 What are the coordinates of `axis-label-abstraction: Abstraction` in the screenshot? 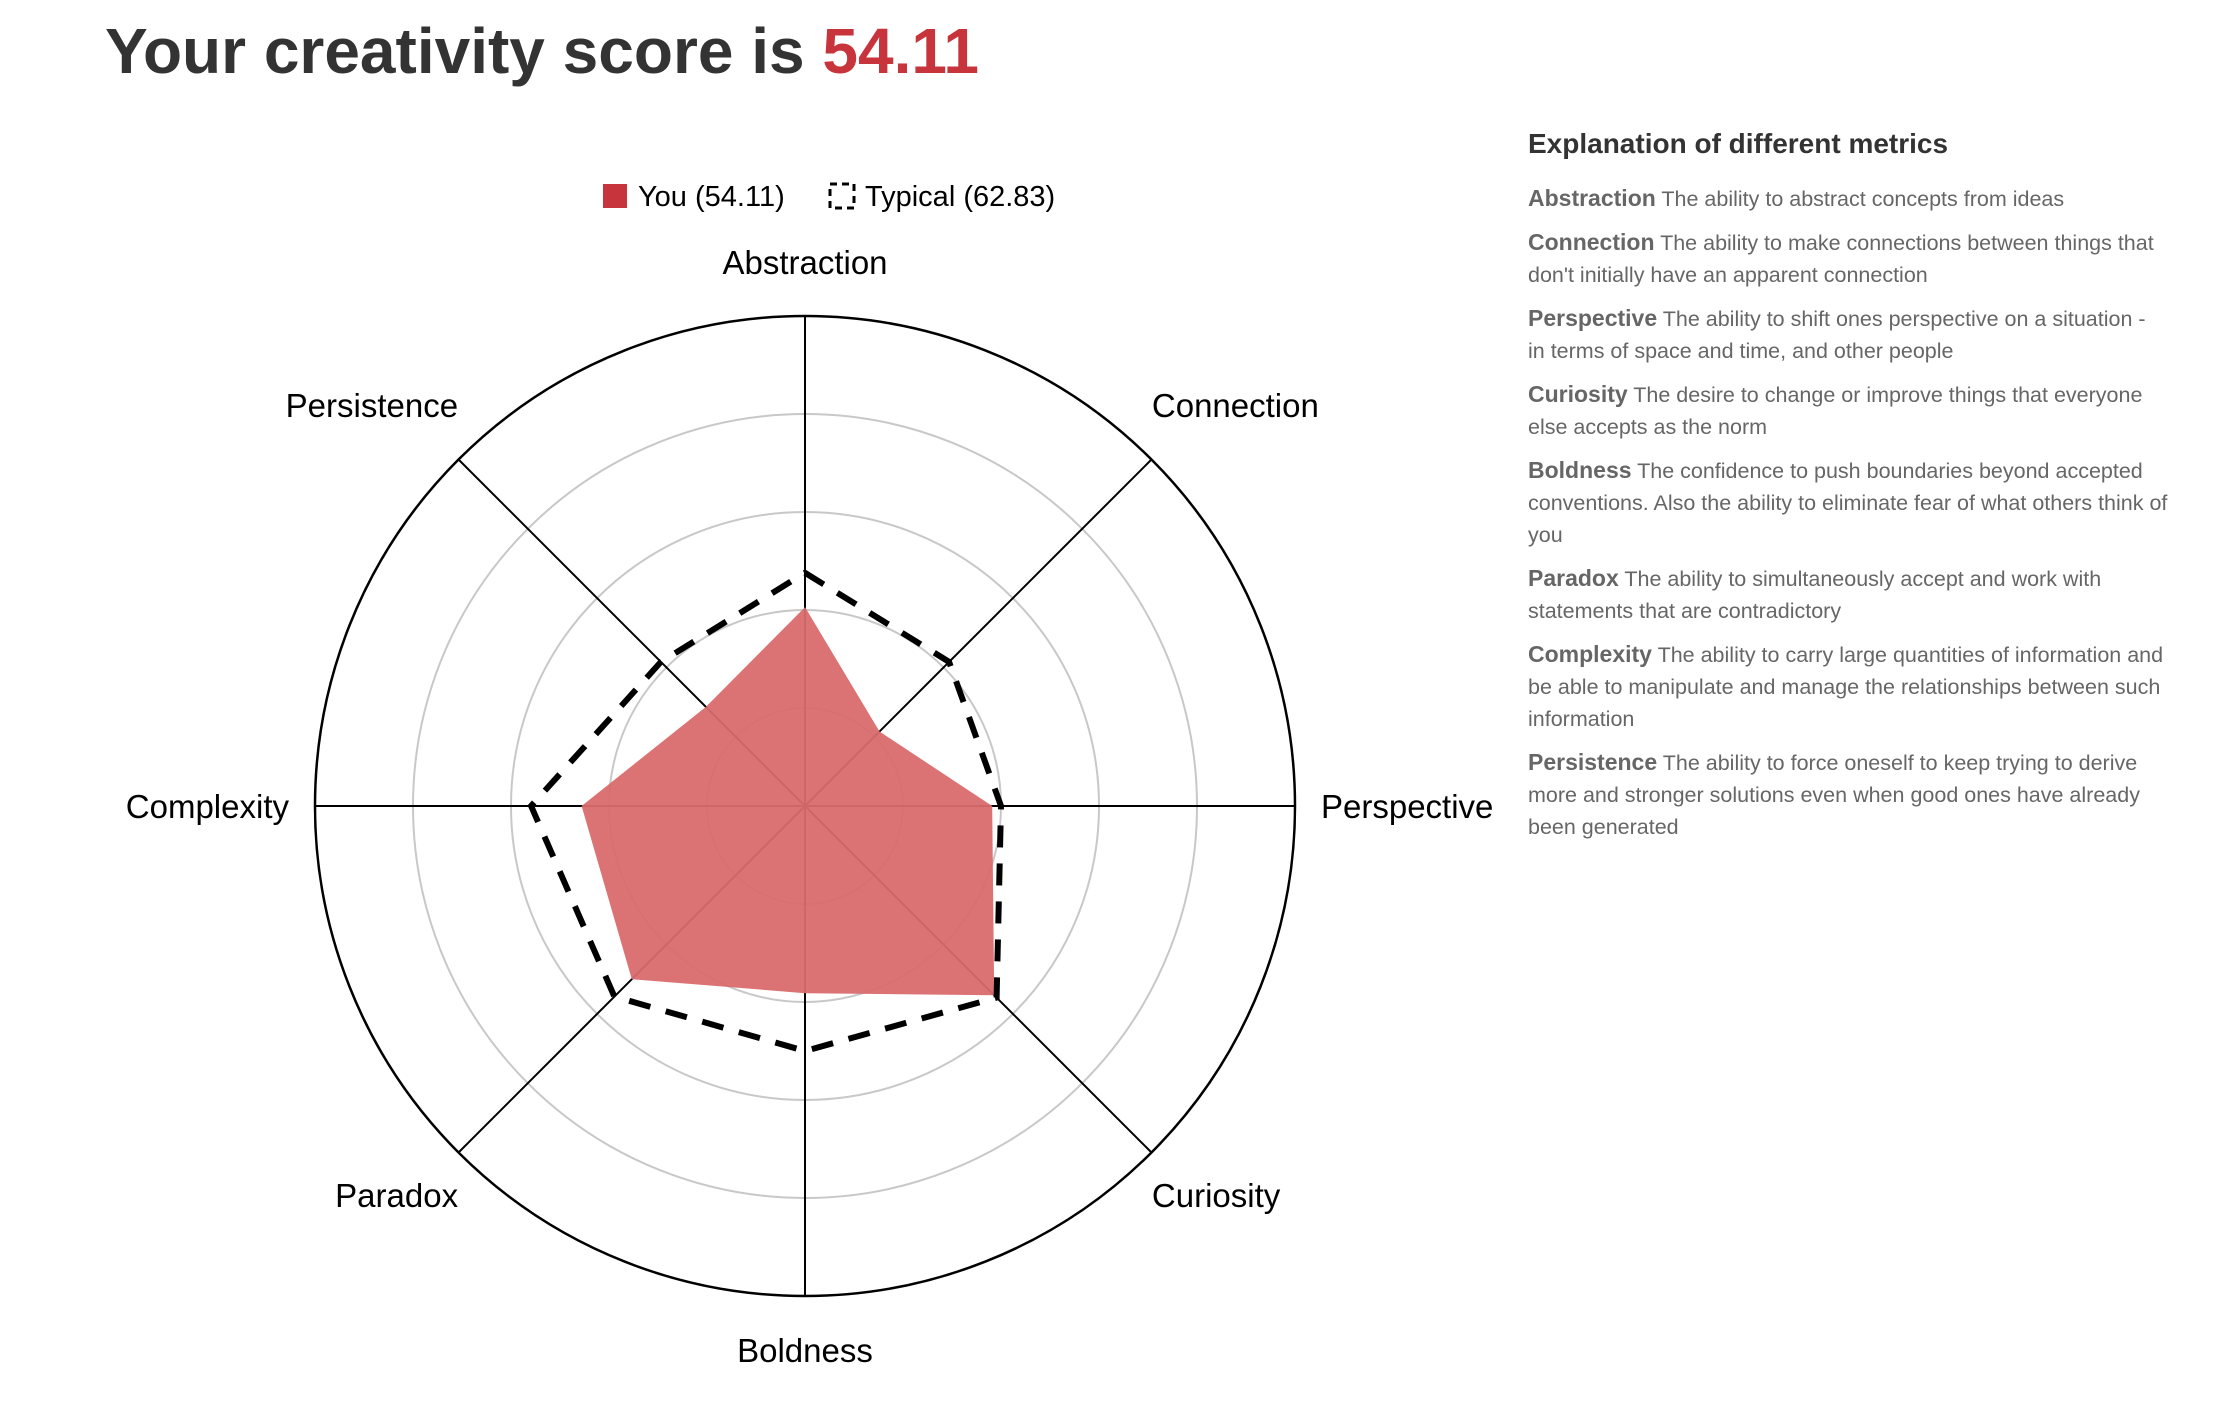 It's located at (804, 262).